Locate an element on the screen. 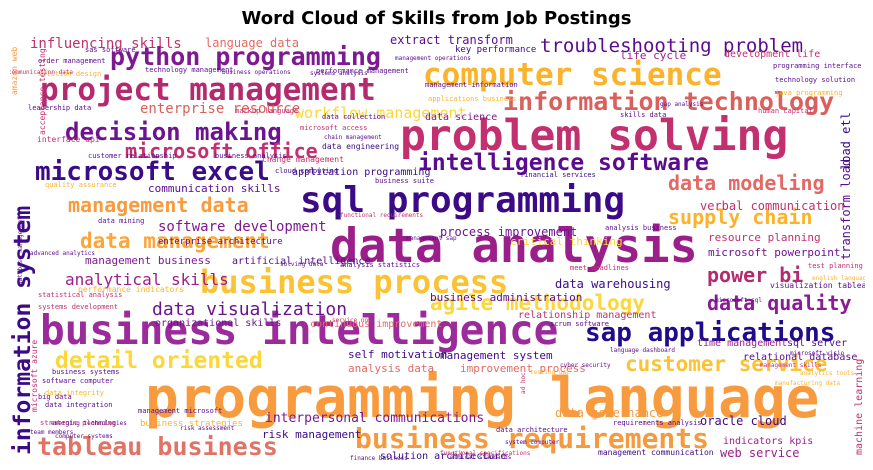 Image resolution: width=873 pixels, height=470 pixels. cloud-word: skills data is located at coordinates (643, 115).